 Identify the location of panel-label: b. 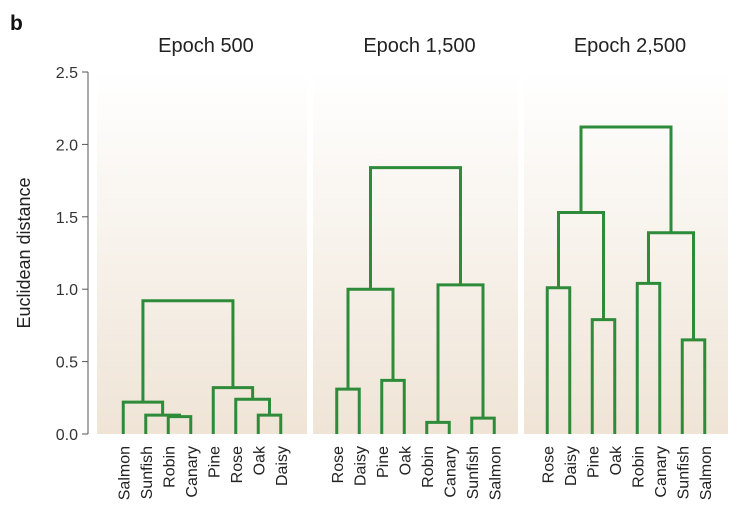
(16, 23).